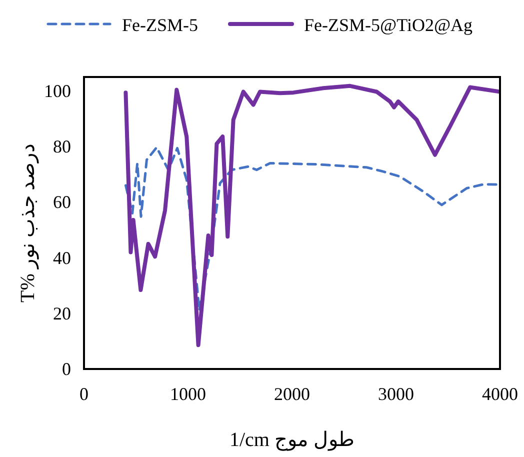  Describe the element at coordinates (57, 90) in the screenshot. I see `y-tick-label: 100` at that location.